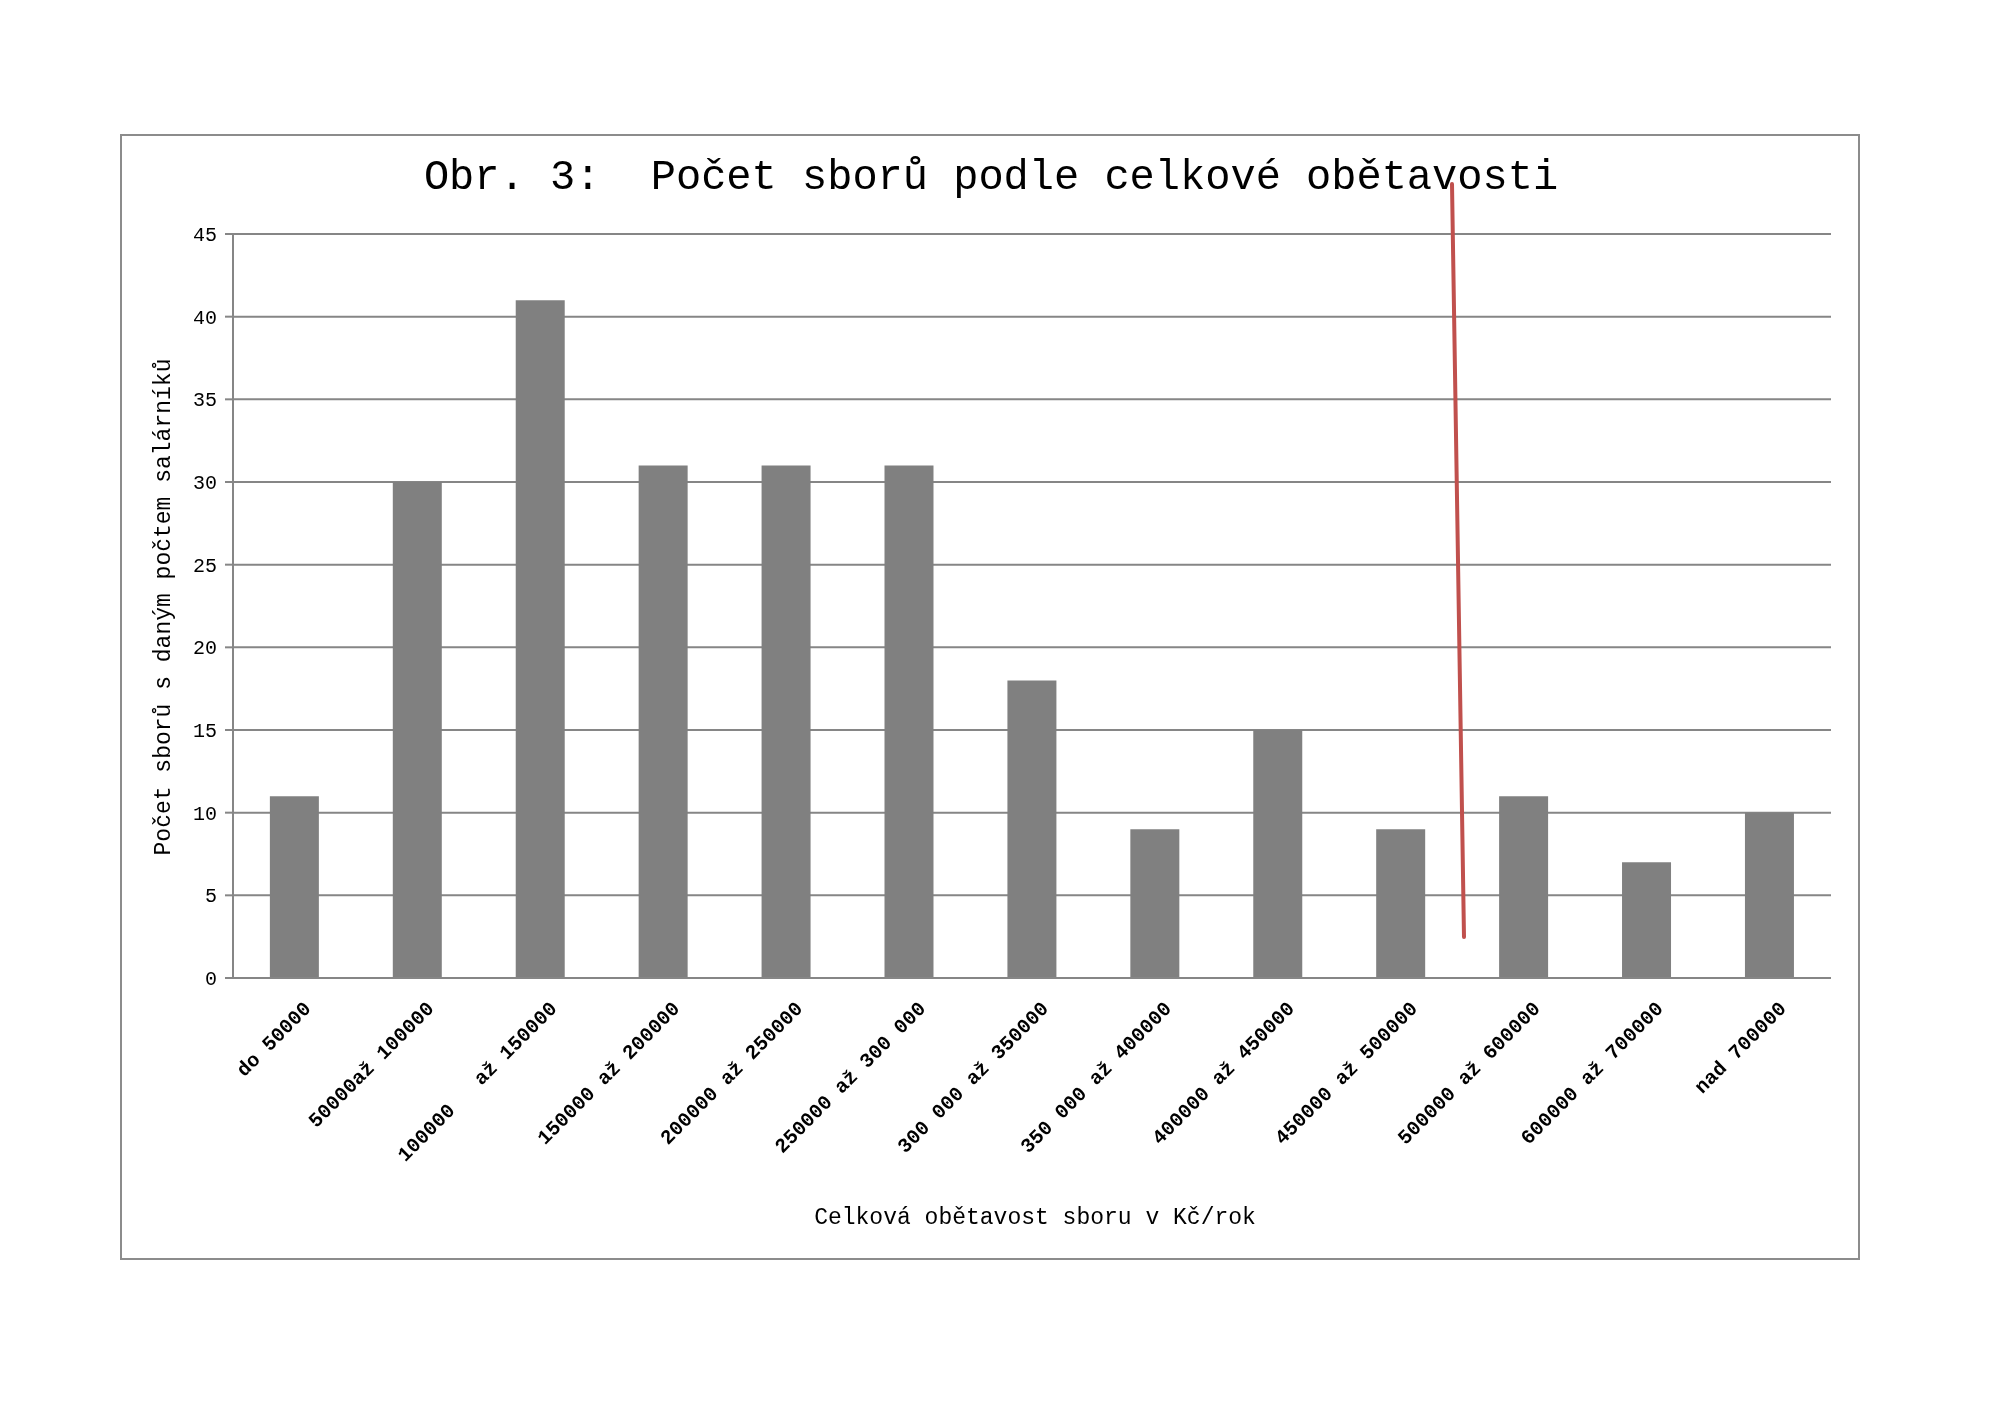 The width and height of the screenshot is (2000, 1414). Describe the element at coordinates (204, 318) in the screenshot. I see `y-tick-label: 40` at that location.